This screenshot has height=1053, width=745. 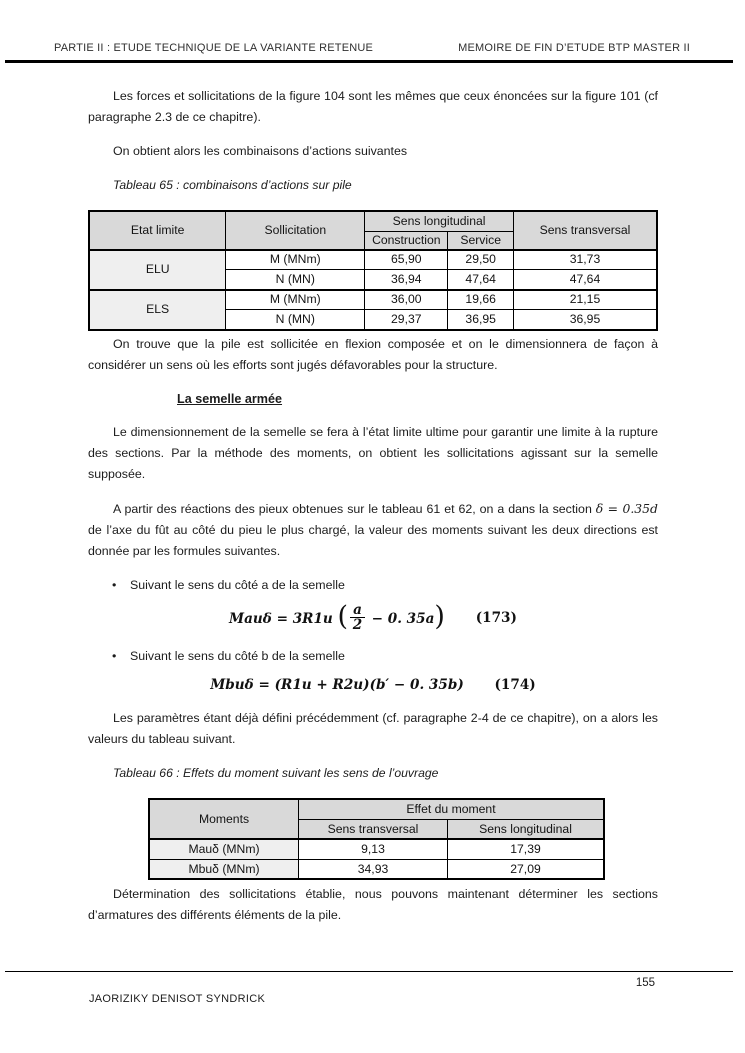 I want to click on cell-value: 21,15, so click(x=585, y=299).